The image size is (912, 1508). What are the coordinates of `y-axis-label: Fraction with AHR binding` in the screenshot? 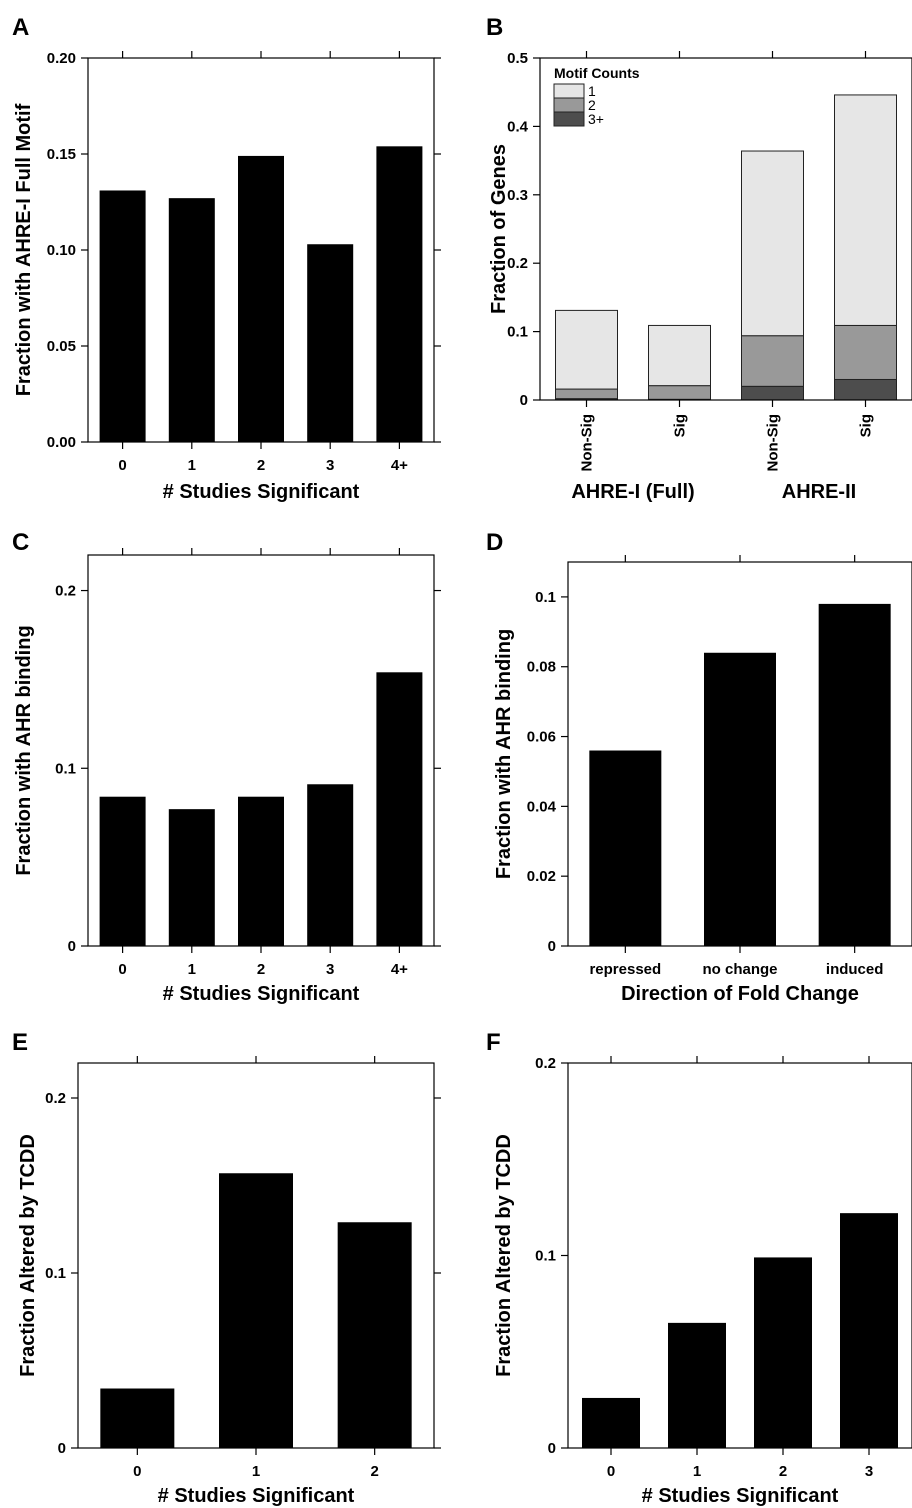 It's located at (24, 750).